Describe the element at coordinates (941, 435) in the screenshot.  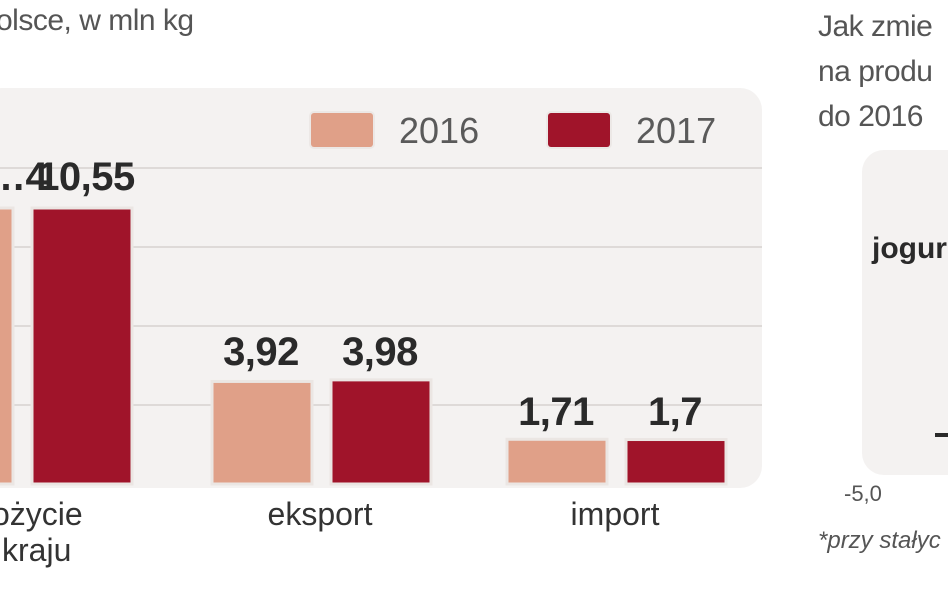
I see `right-negative-sign` at that location.